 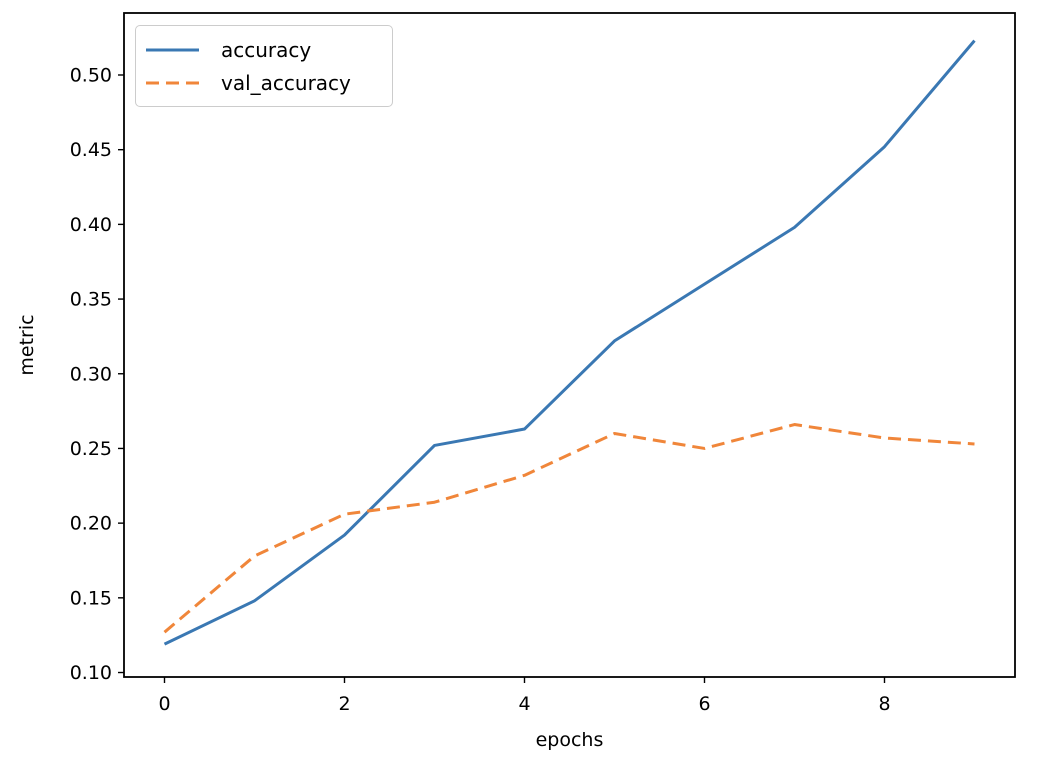 I want to click on legend-entry-val-accuracy: val_accuracy, so click(x=263, y=82).